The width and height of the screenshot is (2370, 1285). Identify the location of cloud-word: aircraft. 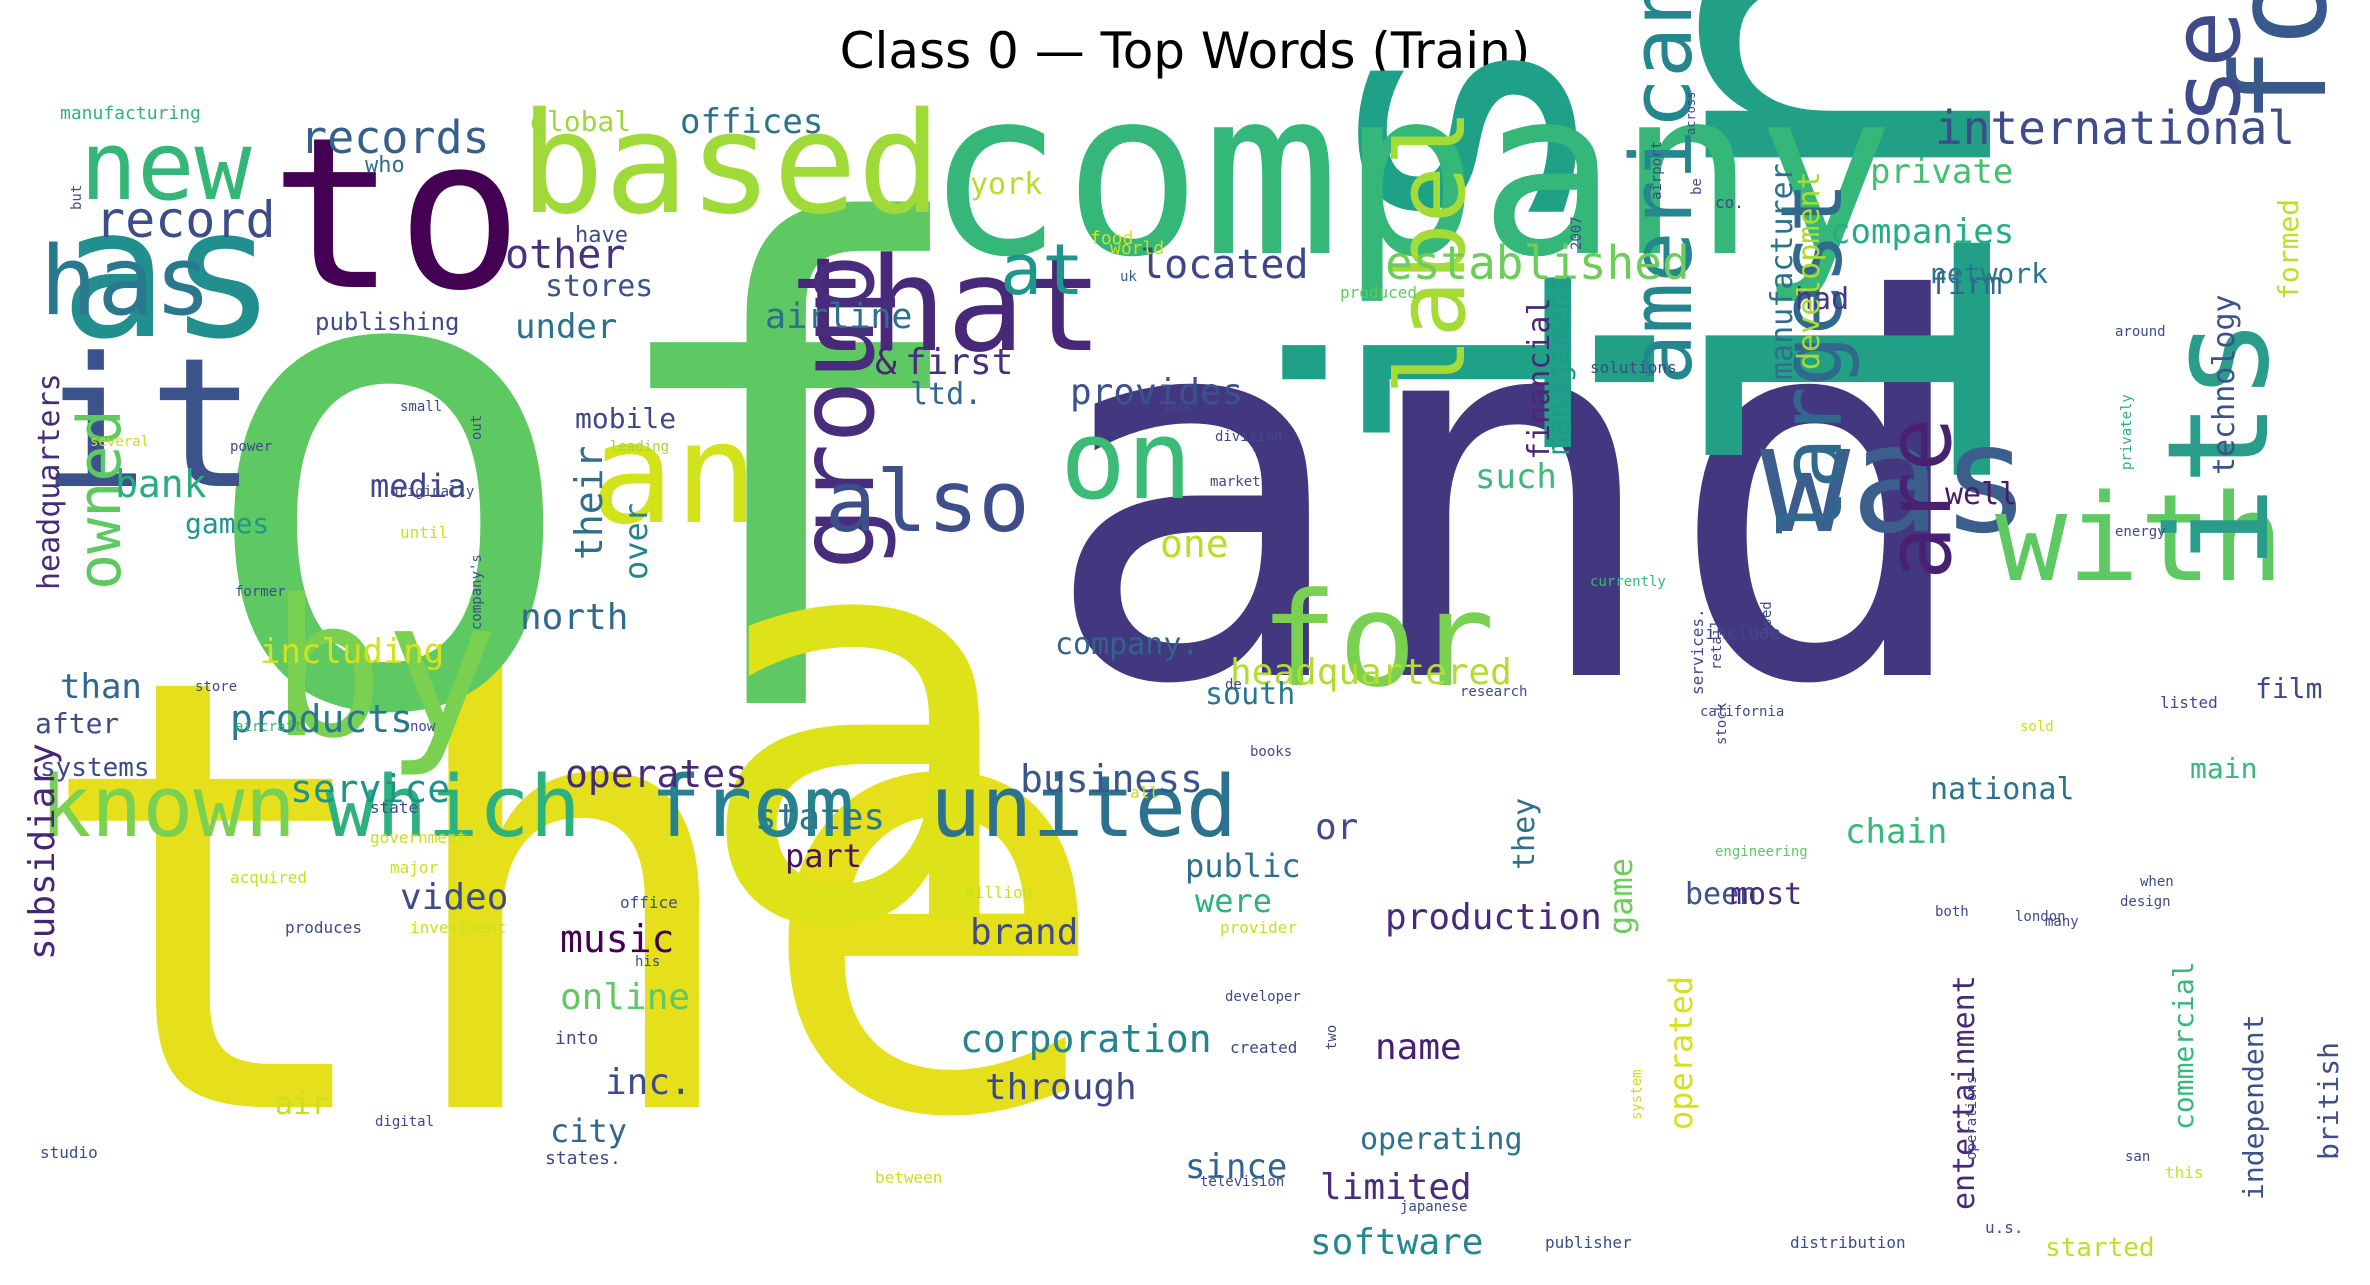
(269, 727).